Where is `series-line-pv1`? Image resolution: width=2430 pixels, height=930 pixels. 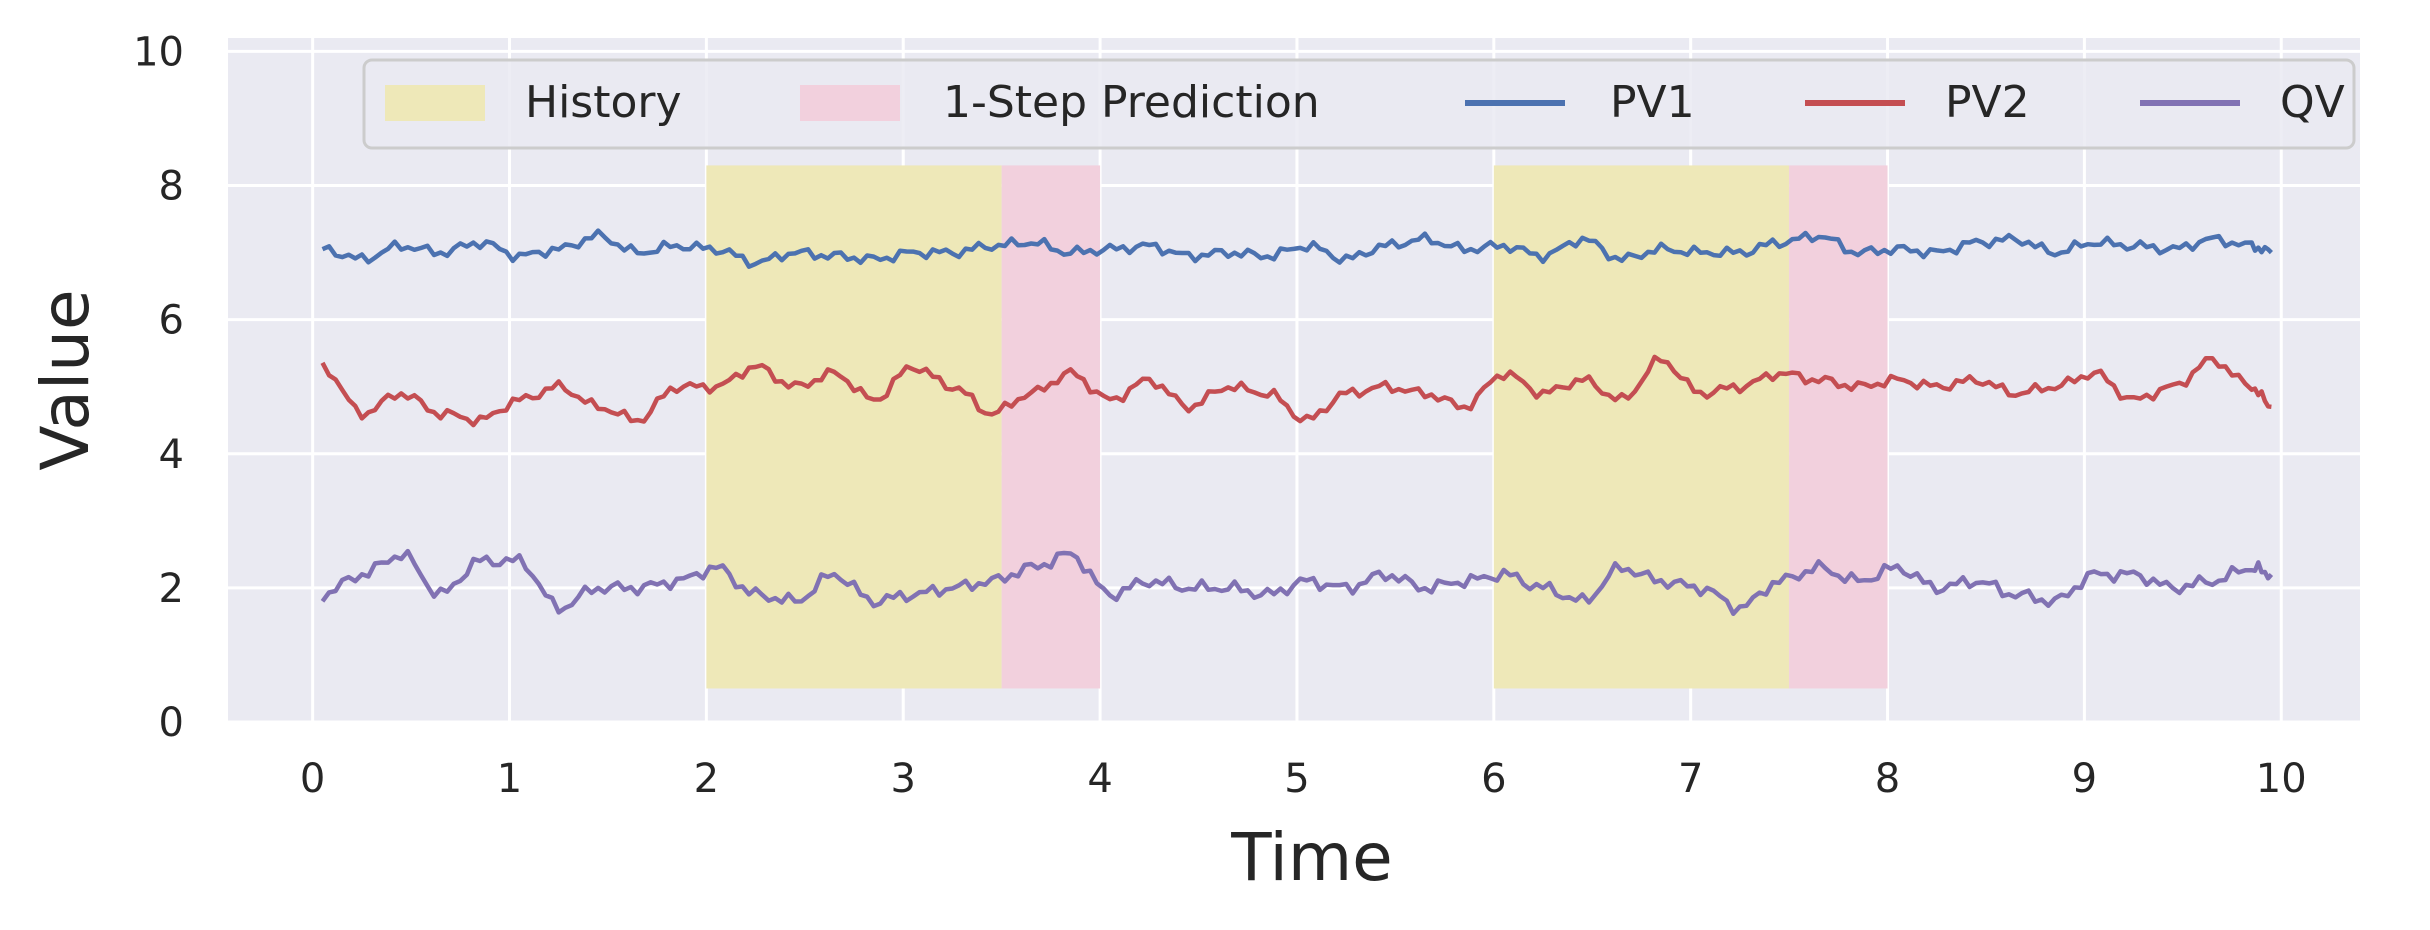 series-line-pv1 is located at coordinates (1297, 248).